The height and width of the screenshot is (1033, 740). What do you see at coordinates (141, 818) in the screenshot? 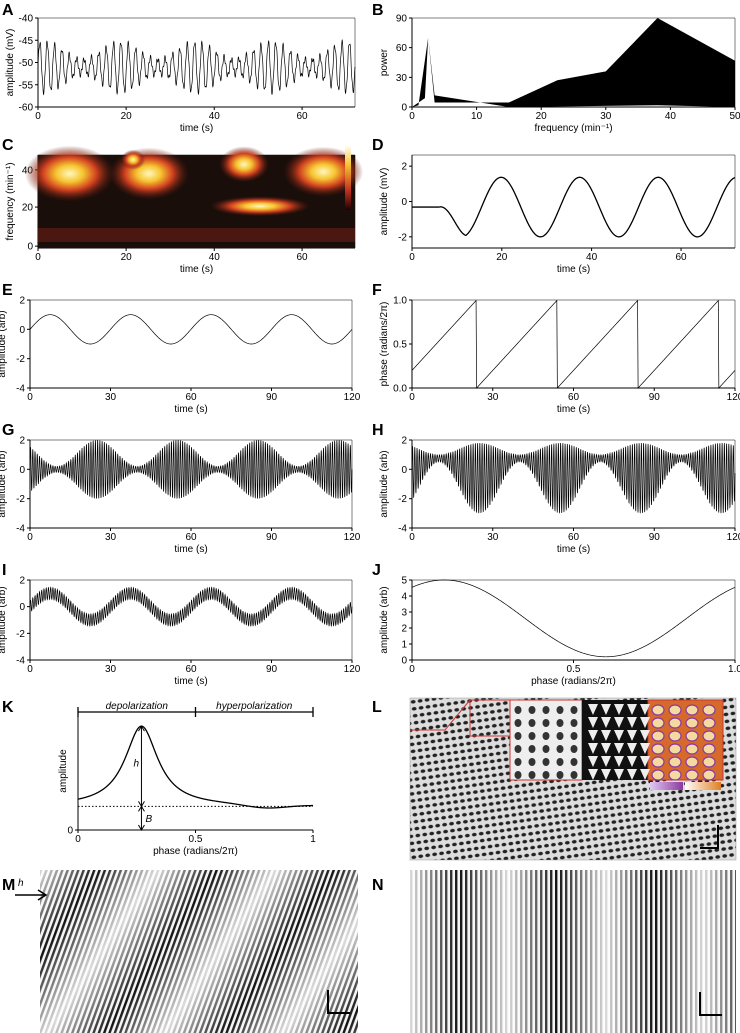
I see `arrow-b` at bounding box center [141, 818].